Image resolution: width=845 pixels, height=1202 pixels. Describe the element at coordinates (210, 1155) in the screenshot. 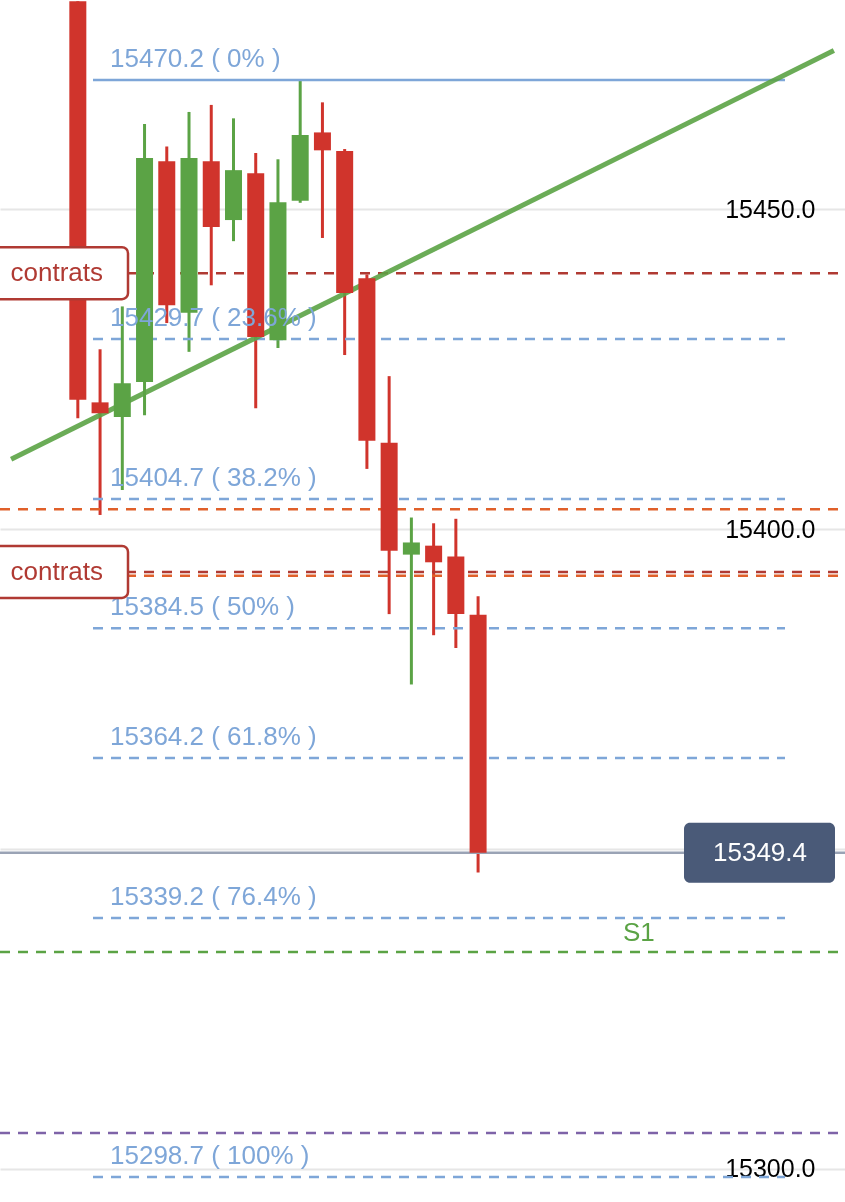

I see `ref-line-label: 15298.7 ( 100% )` at that location.